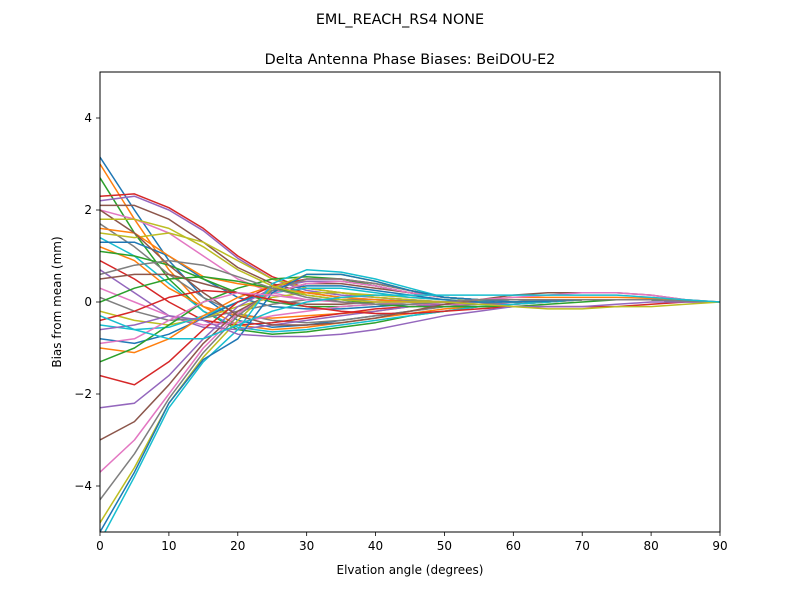  Describe the element at coordinates (410, 570) in the screenshot. I see `x-axis-label: Elvation angle (degrees)` at that location.